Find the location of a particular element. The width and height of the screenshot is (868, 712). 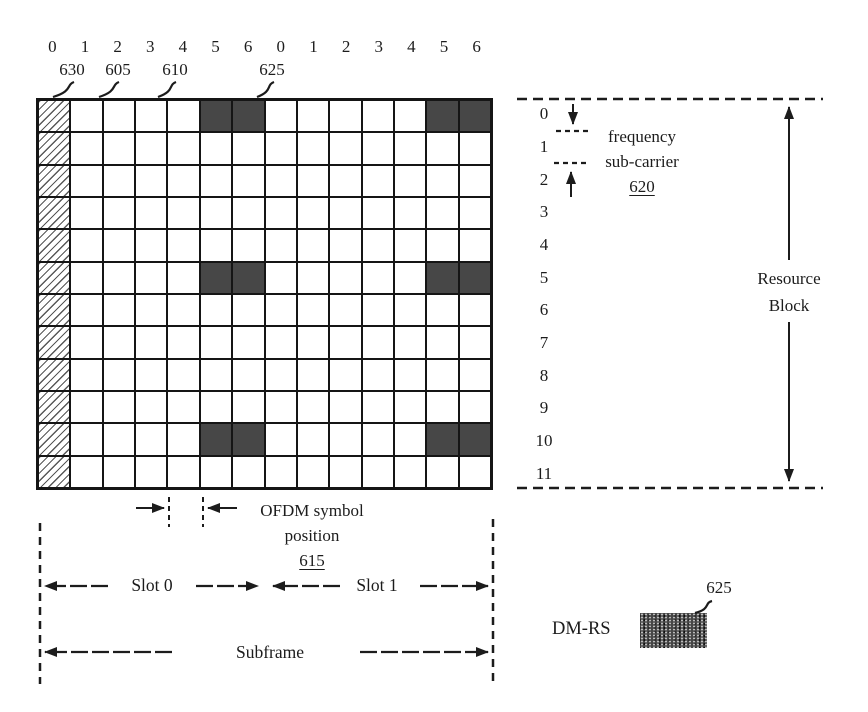

resource-element-r7-c0-reserved is located at coordinates (54, 342).